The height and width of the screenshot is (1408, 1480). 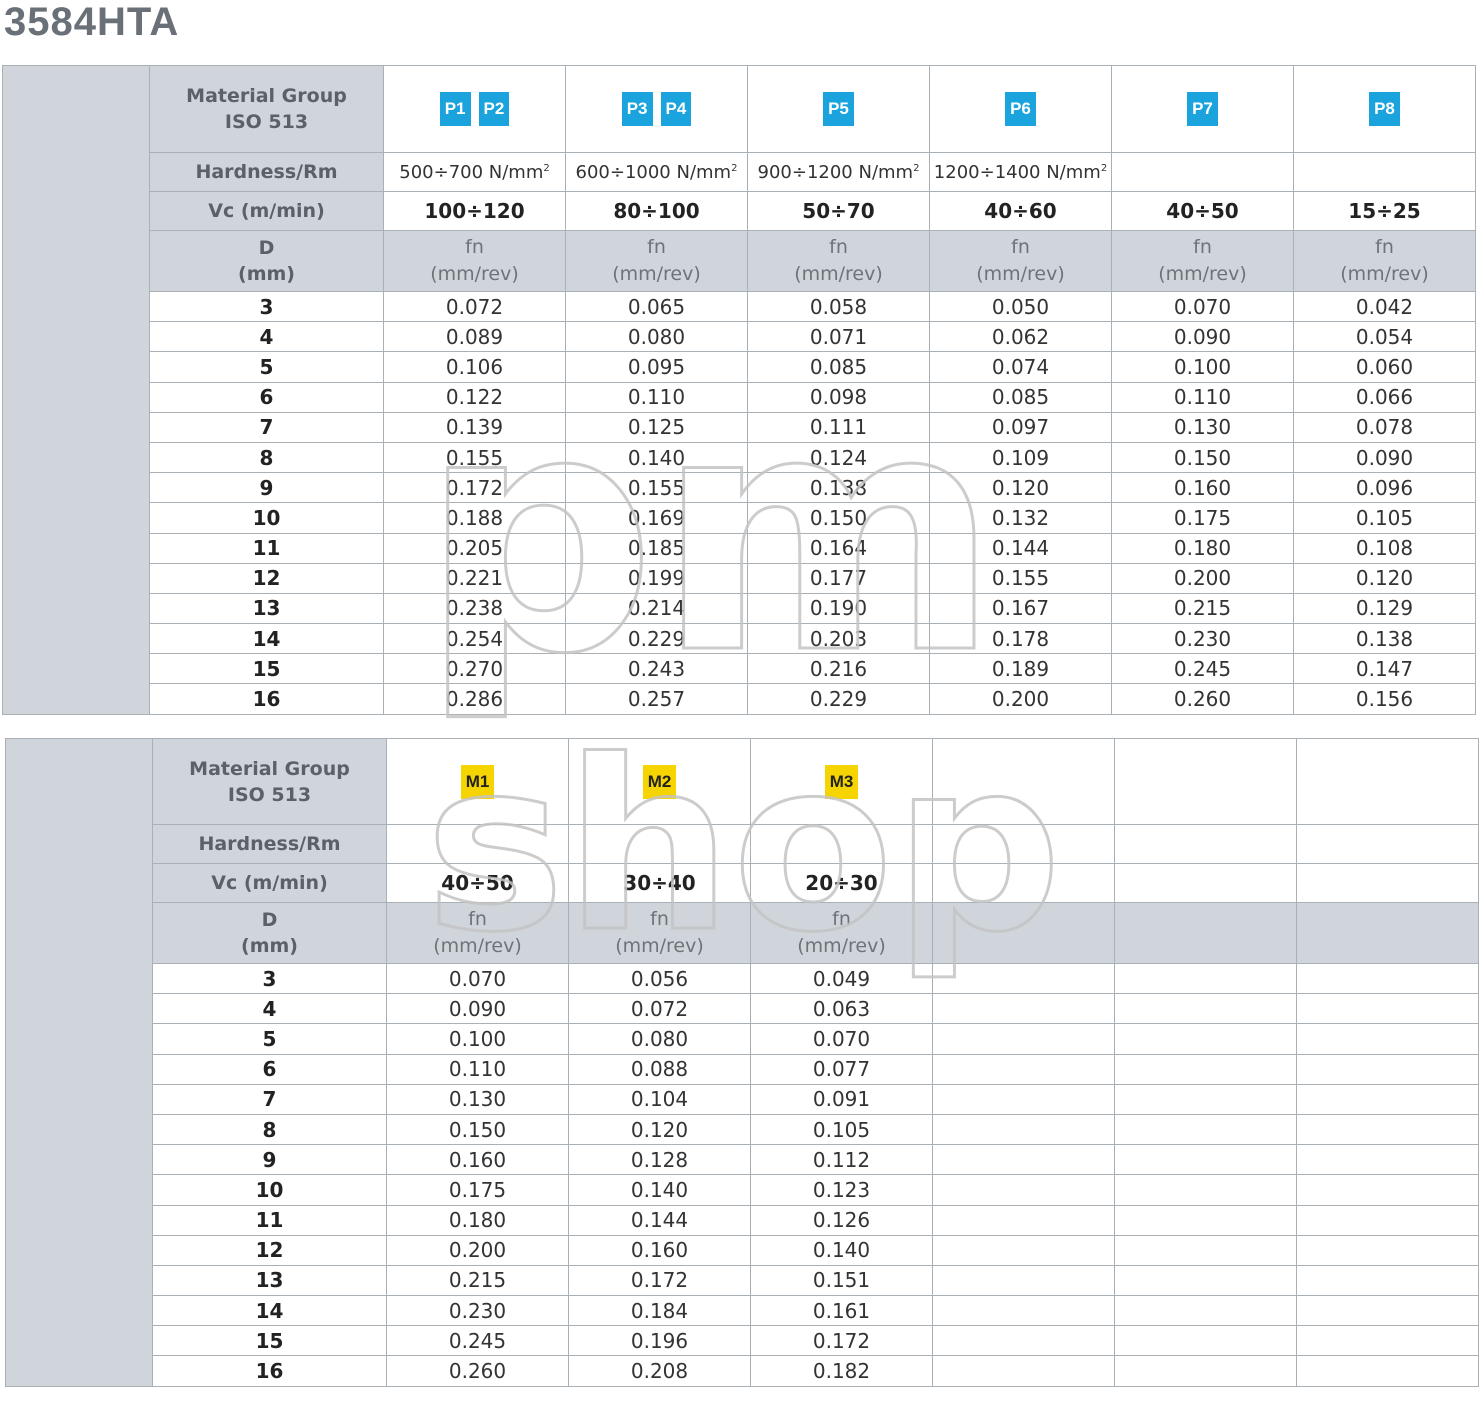 What do you see at coordinates (838, 518) in the screenshot?
I see `feed-value-cell: 0.150` at bounding box center [838, 518].